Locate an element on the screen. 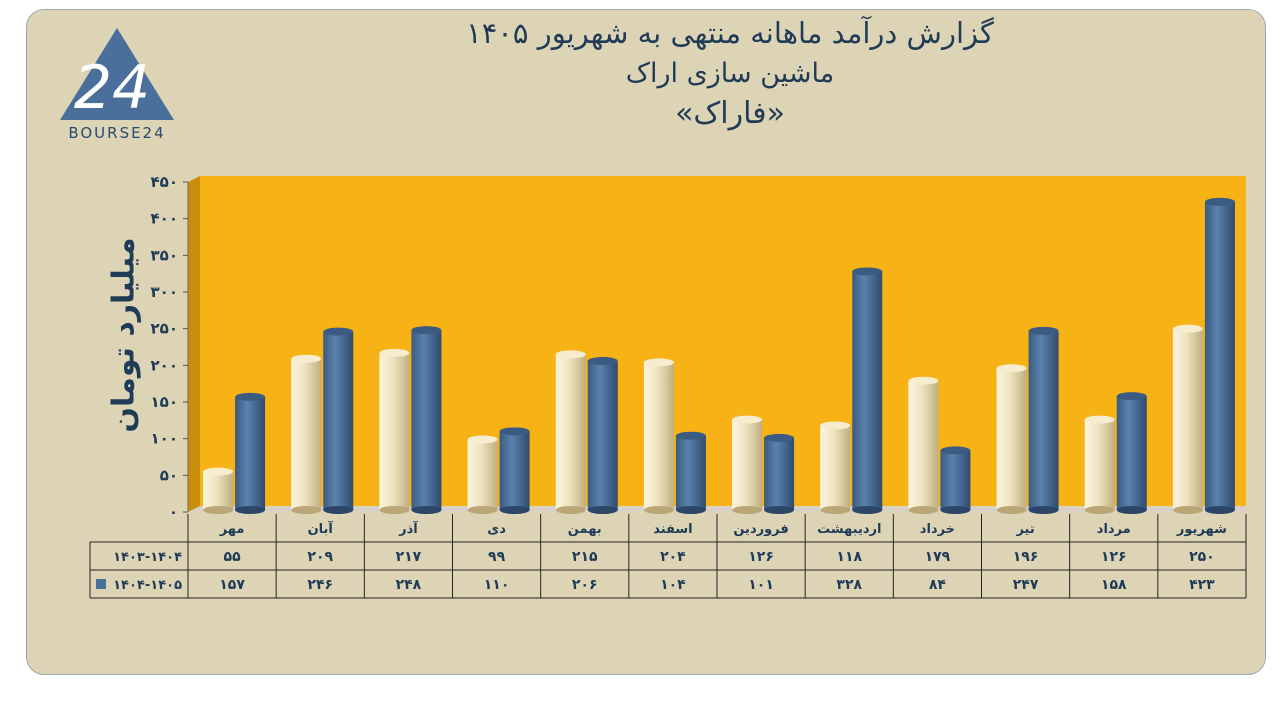 Image resolution: width=1280 pixels, height=720 pixels. data-label: ۲۴۷ is located at coordinates (1026, 585).